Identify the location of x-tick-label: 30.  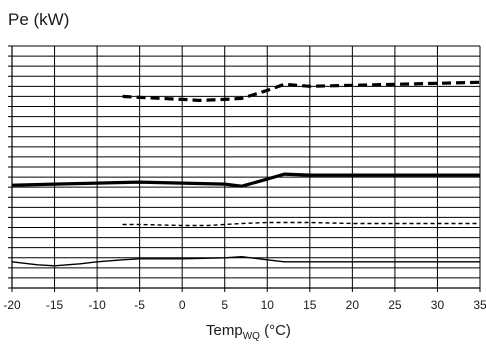
(438, 305).